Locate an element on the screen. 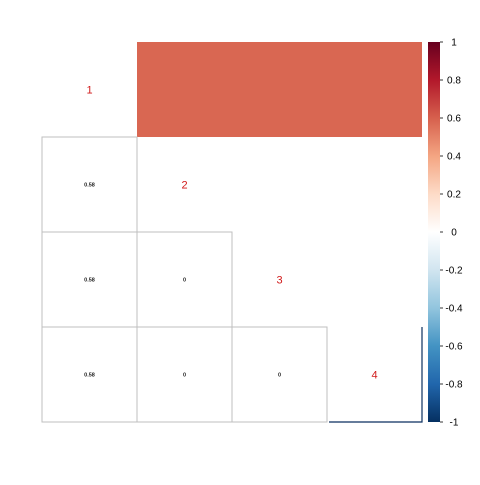  lower-cell-r3c2 is located at coordinates (184, 279).